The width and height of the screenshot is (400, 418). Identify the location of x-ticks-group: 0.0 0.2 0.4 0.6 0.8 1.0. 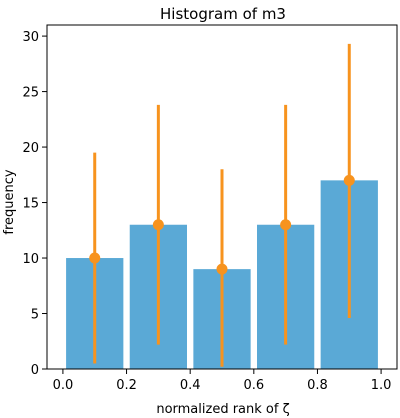
(222, 381).